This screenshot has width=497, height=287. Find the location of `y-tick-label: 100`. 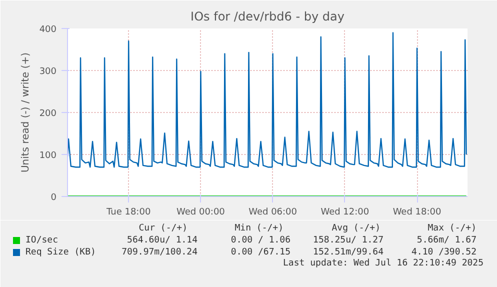

y-tick-label: 100 is located at coordinates (48, 156).